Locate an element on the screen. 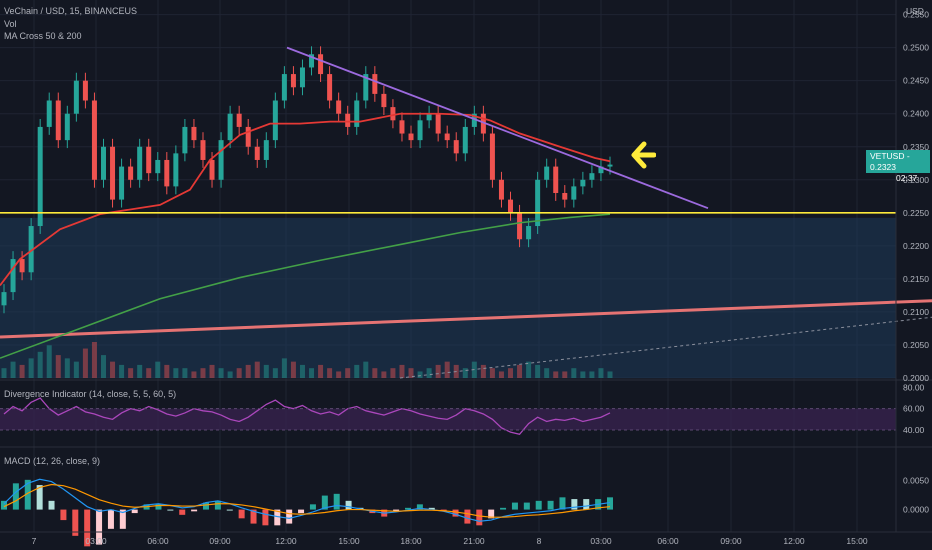 The image size is (932, 550). price-tick-label: 0.2550 is located at coordinates (916, 15).